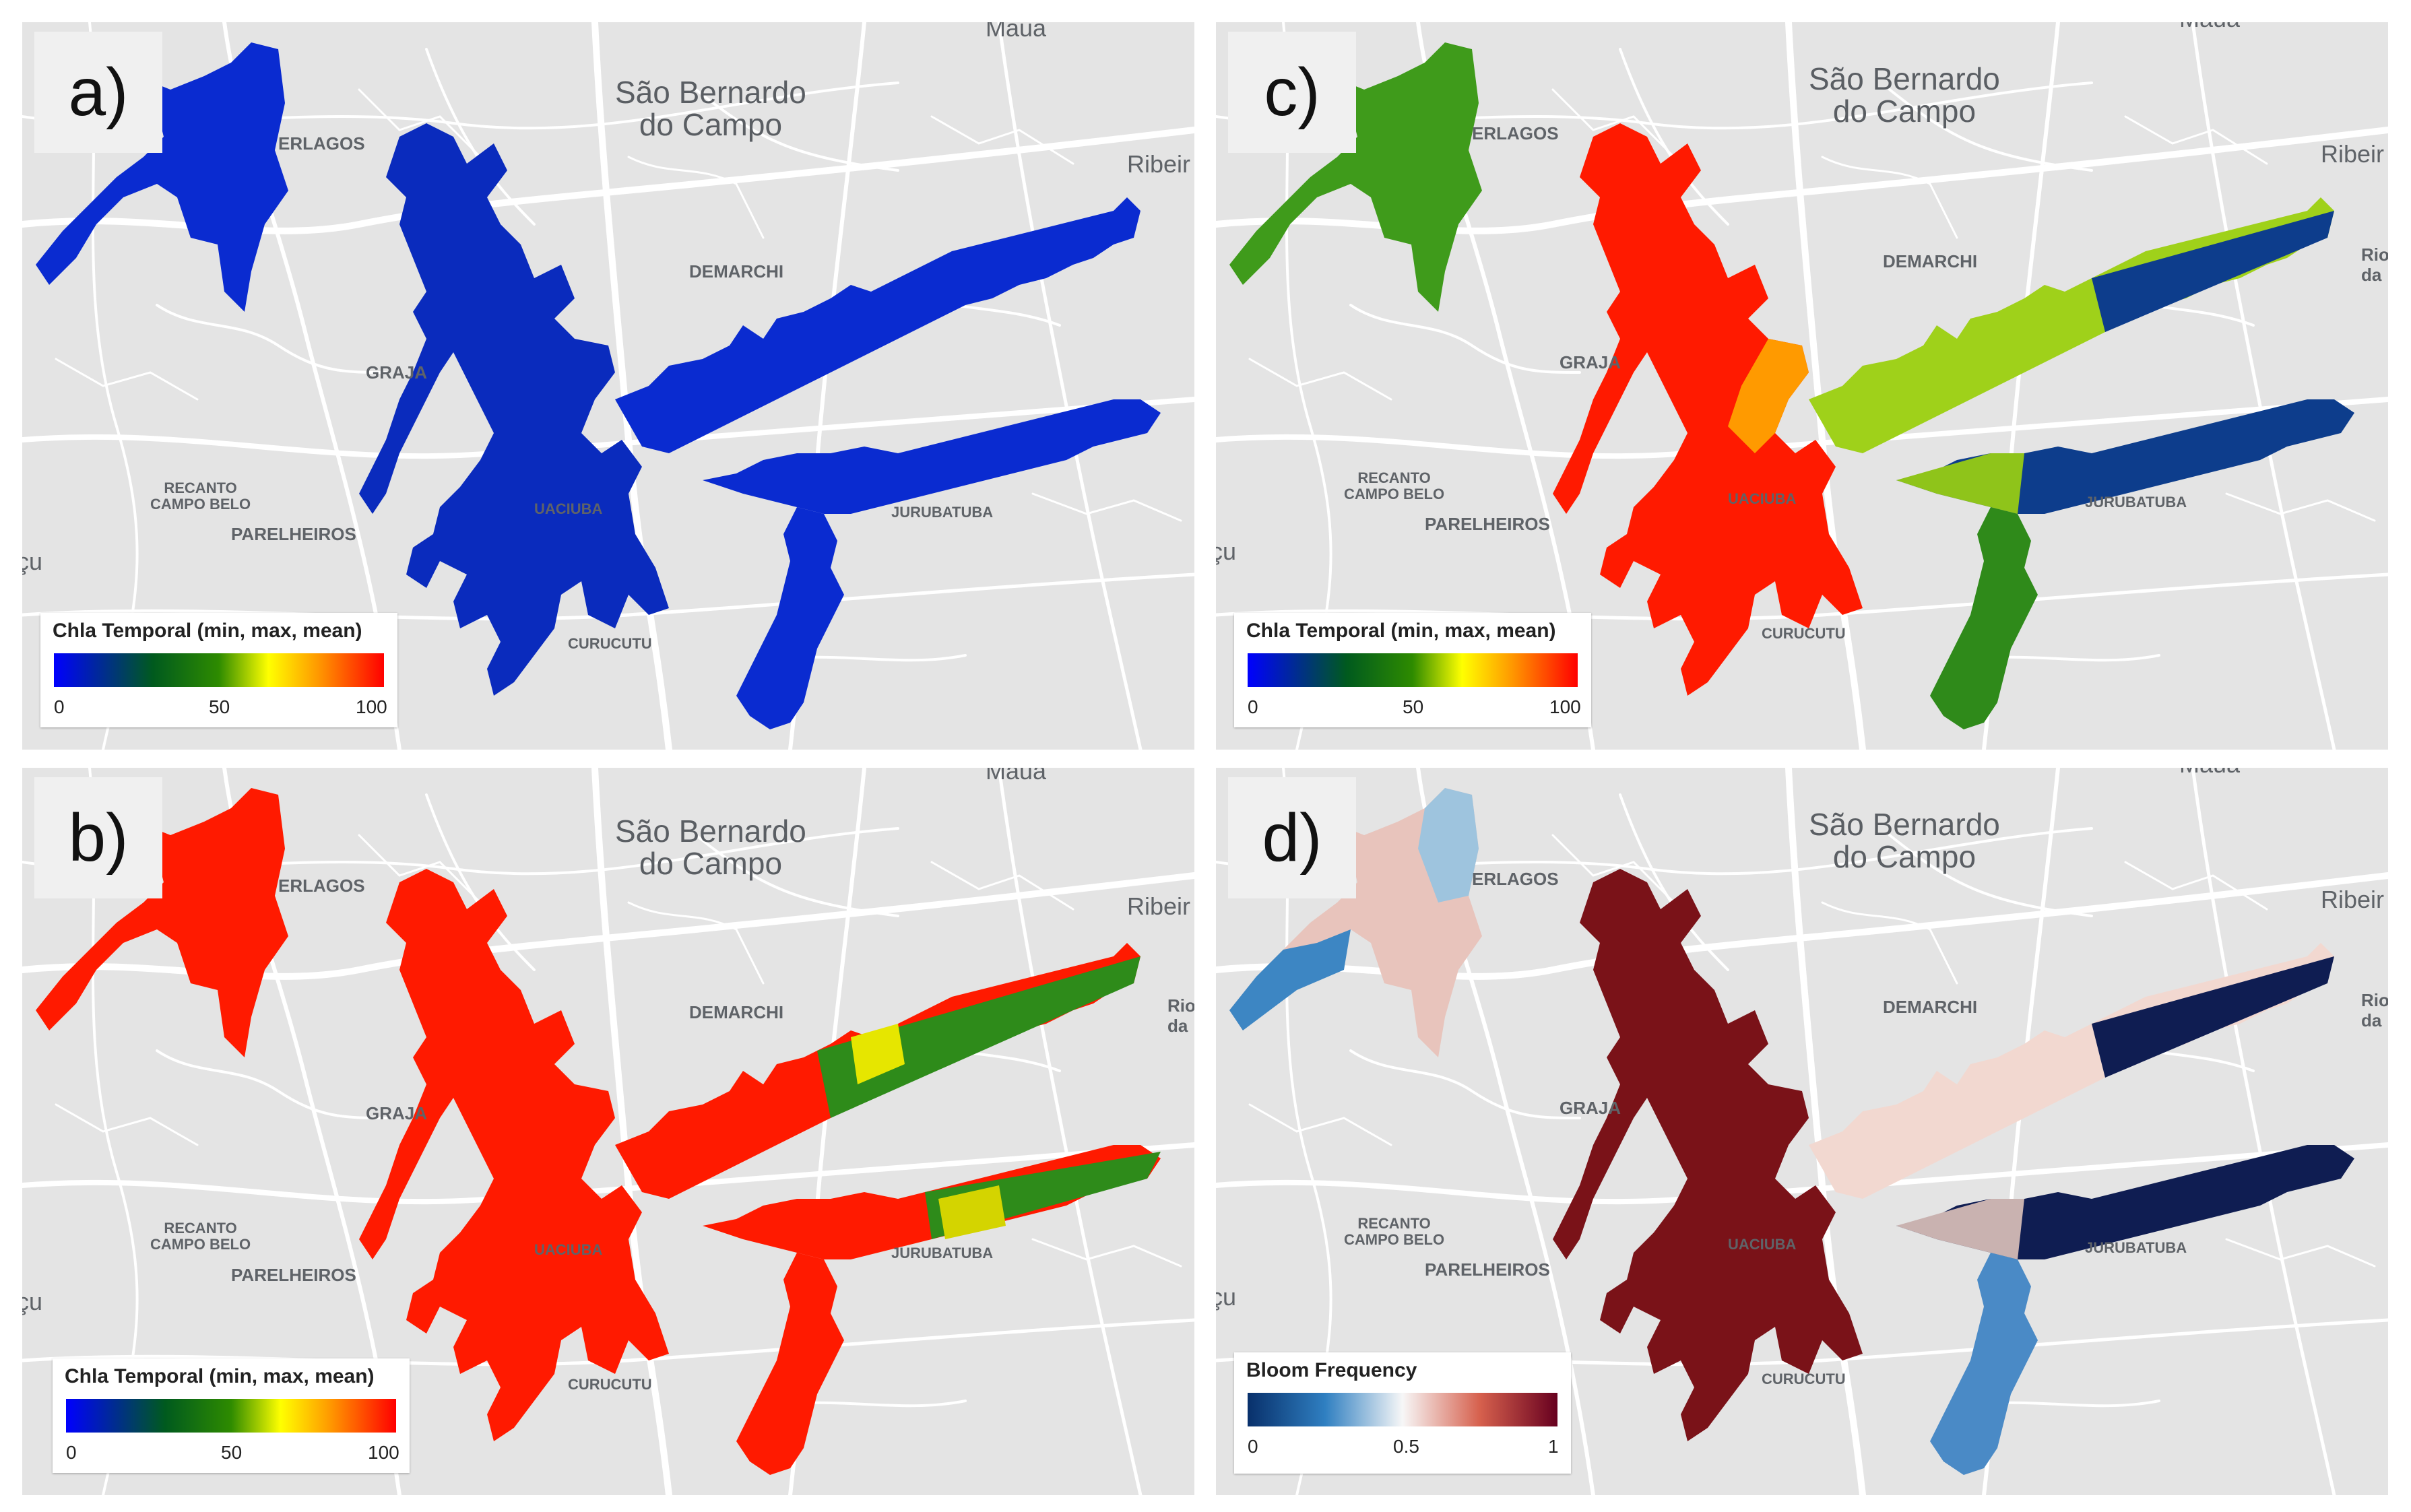 The image size is (2411, 1512). I want to click on panel-label: b), so click(98, 838).